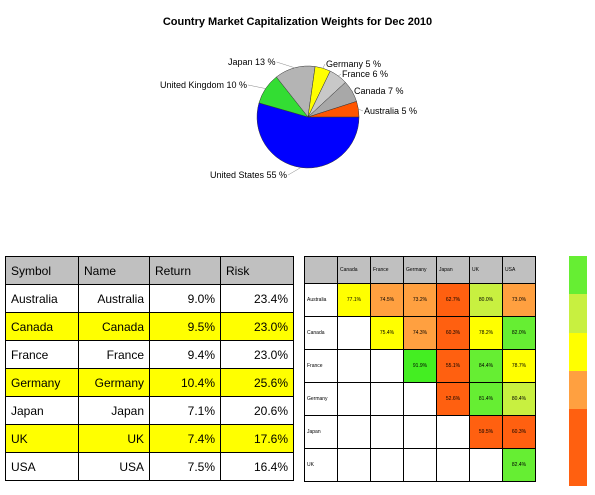  What do you see at coordinates (42, 411) in the screenshot?
I see `cell-symbol: Japan` at bounding box center [42, 411].